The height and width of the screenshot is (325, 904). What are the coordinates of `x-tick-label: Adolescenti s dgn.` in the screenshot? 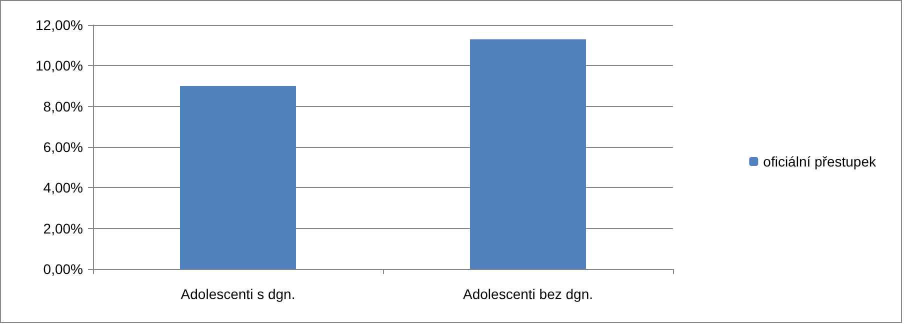 It's located at (238, 294).